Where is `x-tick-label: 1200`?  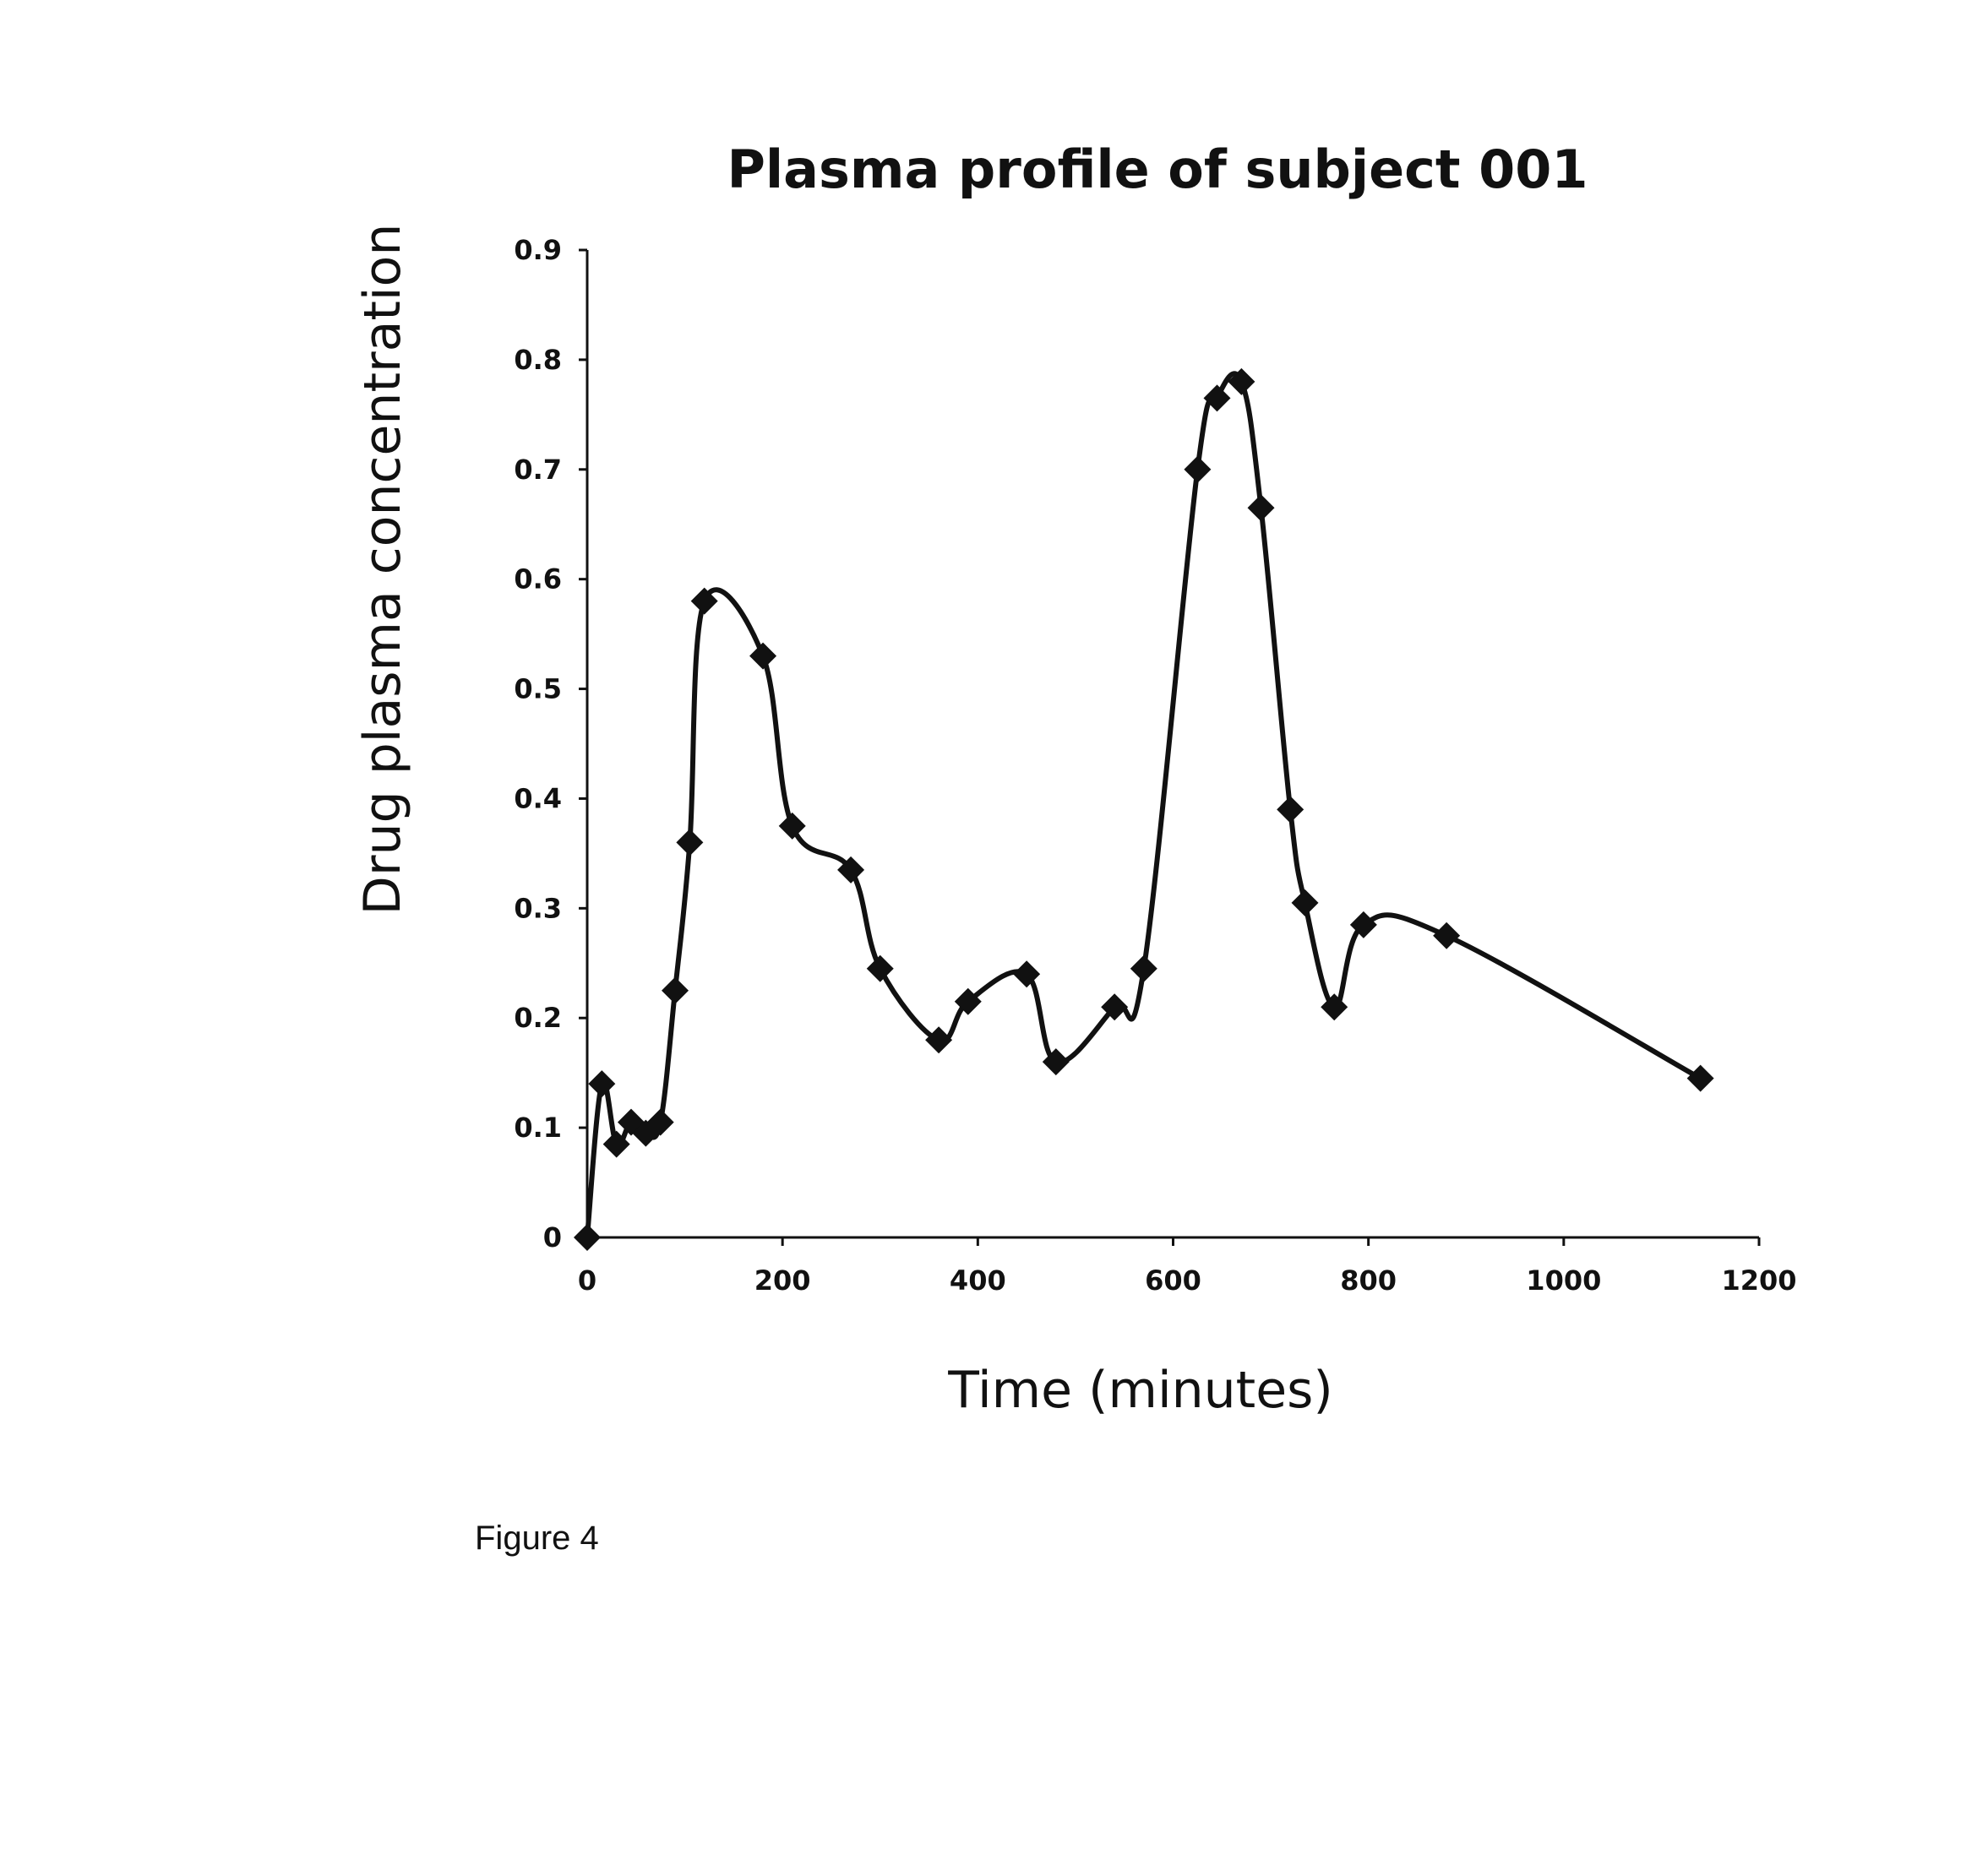 x-tick-label: 1200 is located at coordinates (1758, 1280).